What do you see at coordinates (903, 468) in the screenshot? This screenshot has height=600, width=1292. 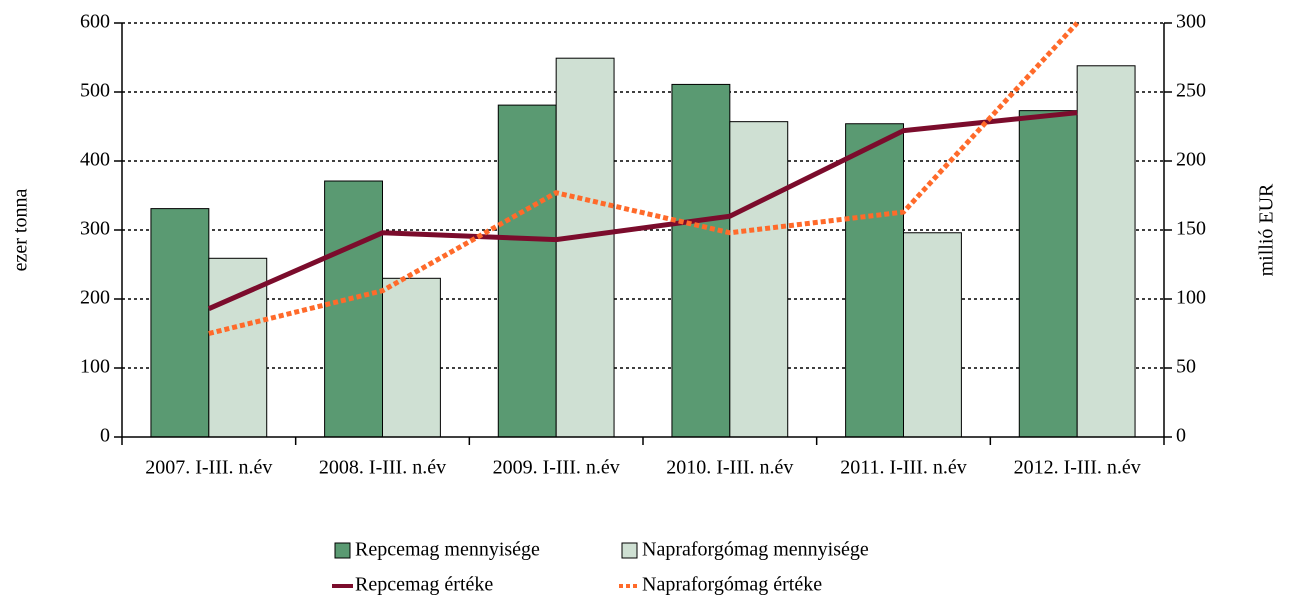 I see `x-tick-label: 2011. I-III. n.év` at bounding box center [903, 468].